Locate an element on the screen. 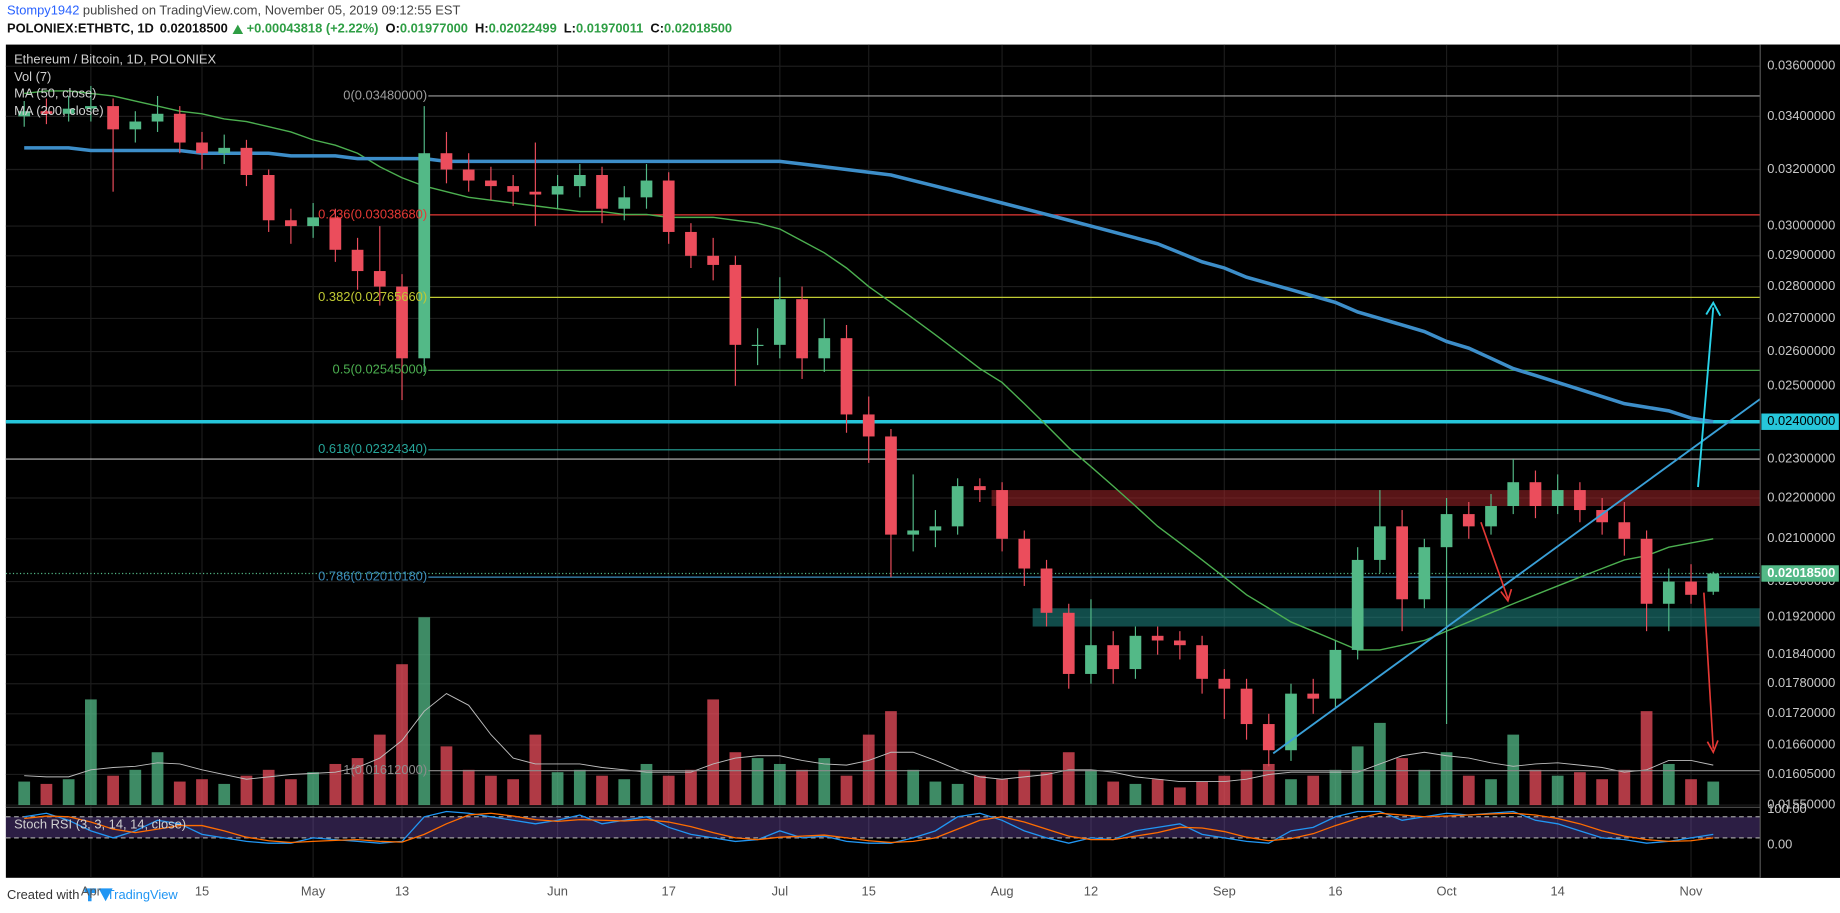  y-tick-label: 0.02500000 is located at coordinates (1801, 384).